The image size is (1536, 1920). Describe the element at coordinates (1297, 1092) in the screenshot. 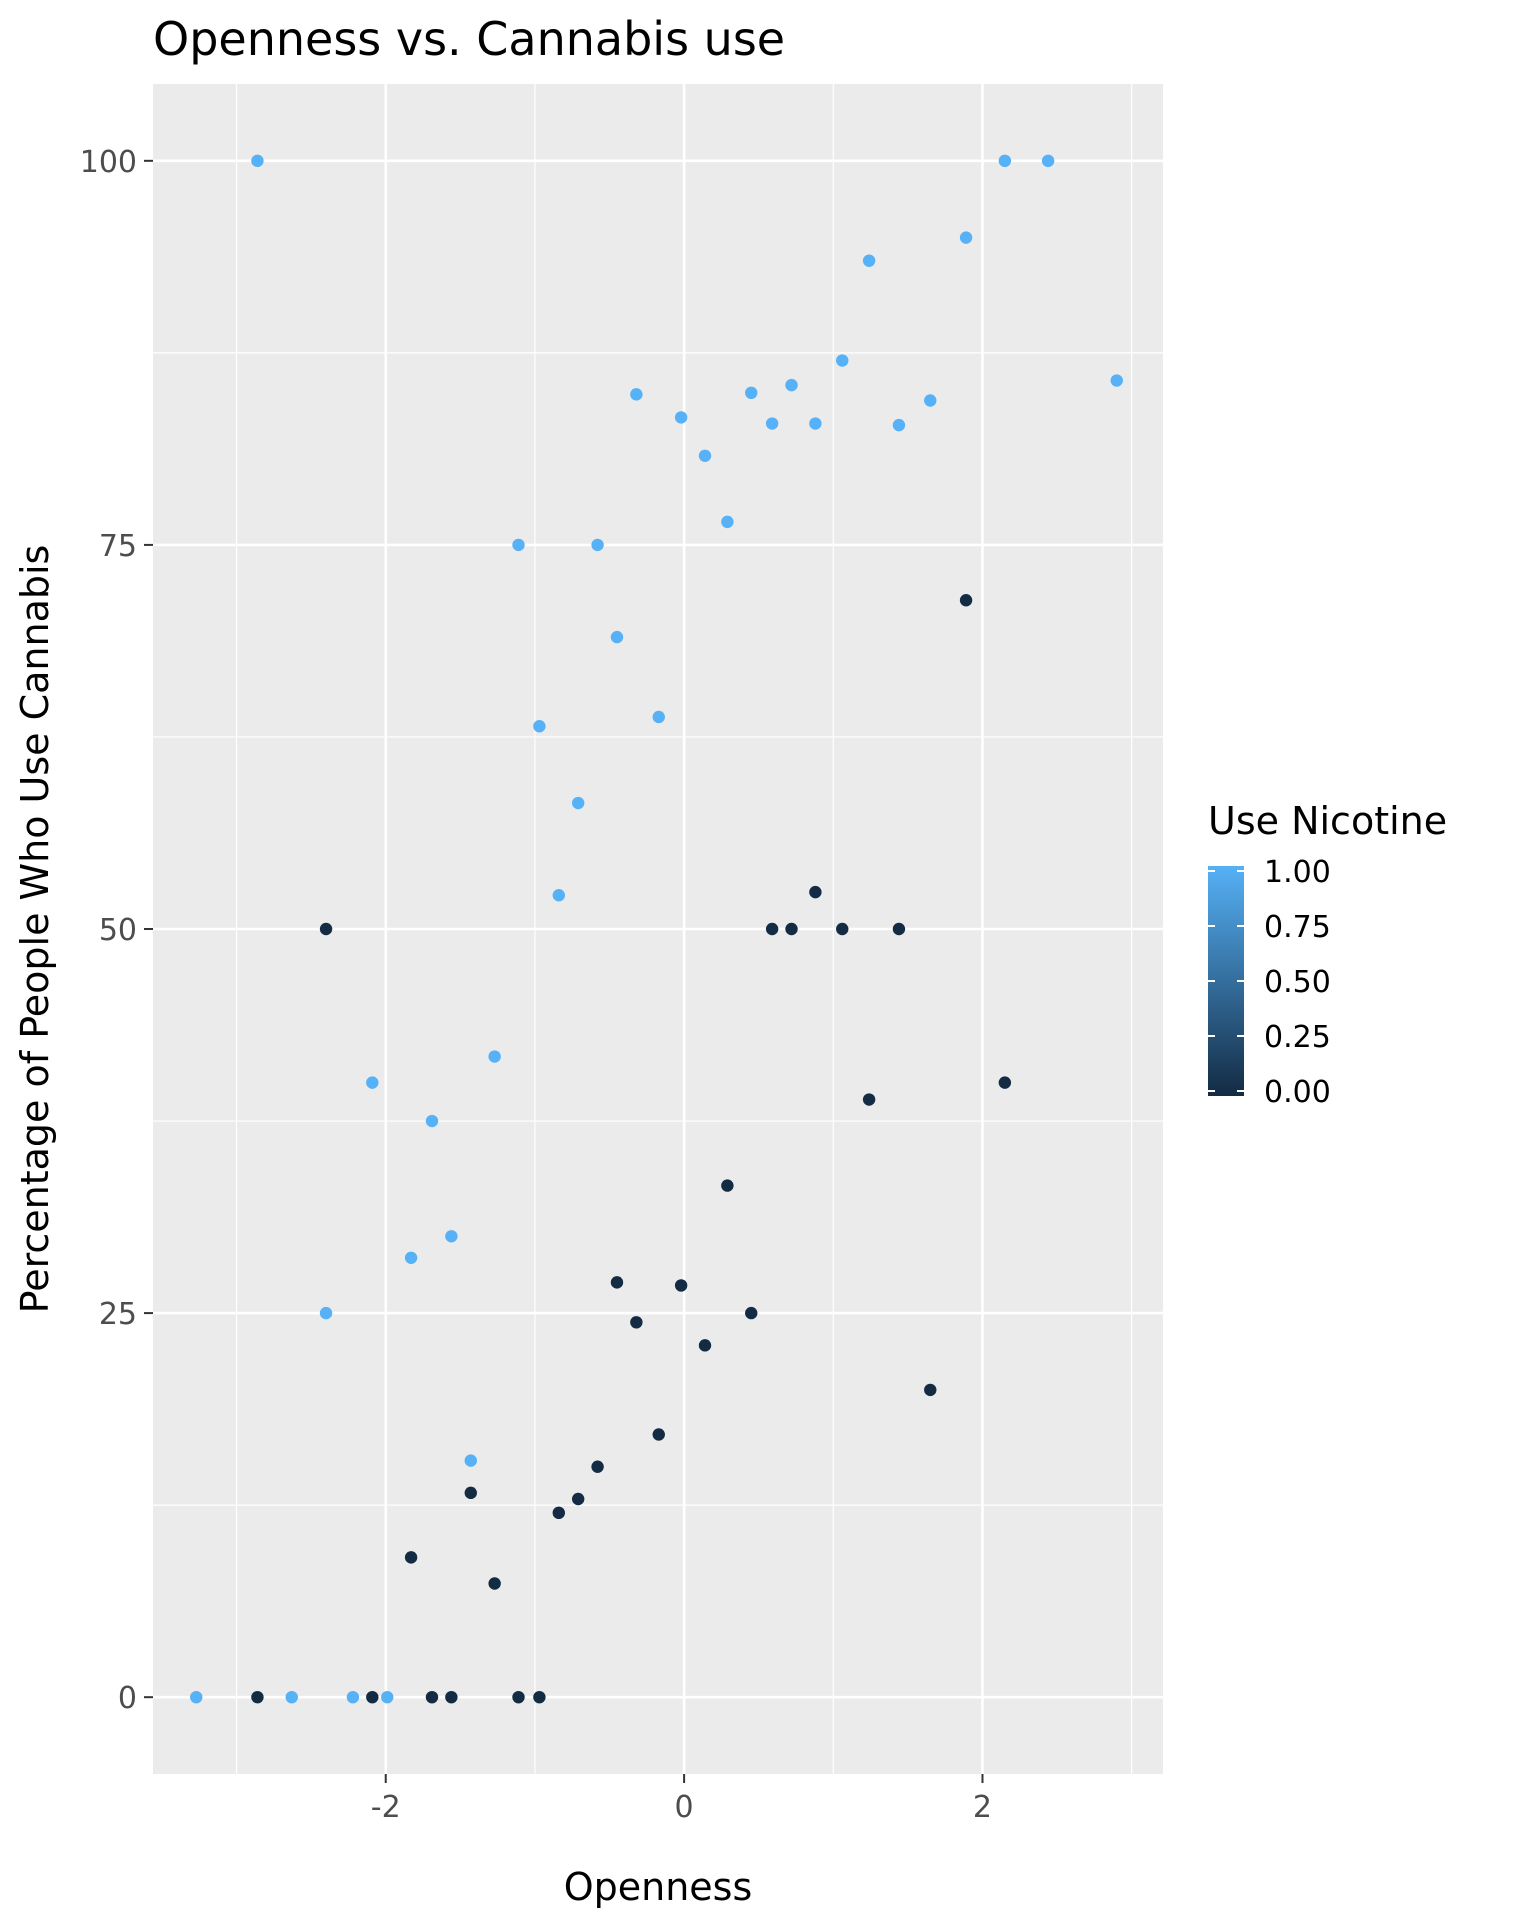

I see `legend-label: 0.00` at that location.